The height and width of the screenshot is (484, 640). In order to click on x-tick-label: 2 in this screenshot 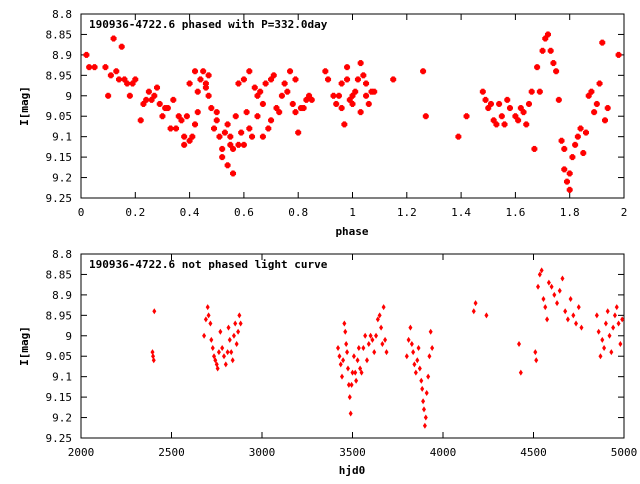, I will do `click(624, 212)`.